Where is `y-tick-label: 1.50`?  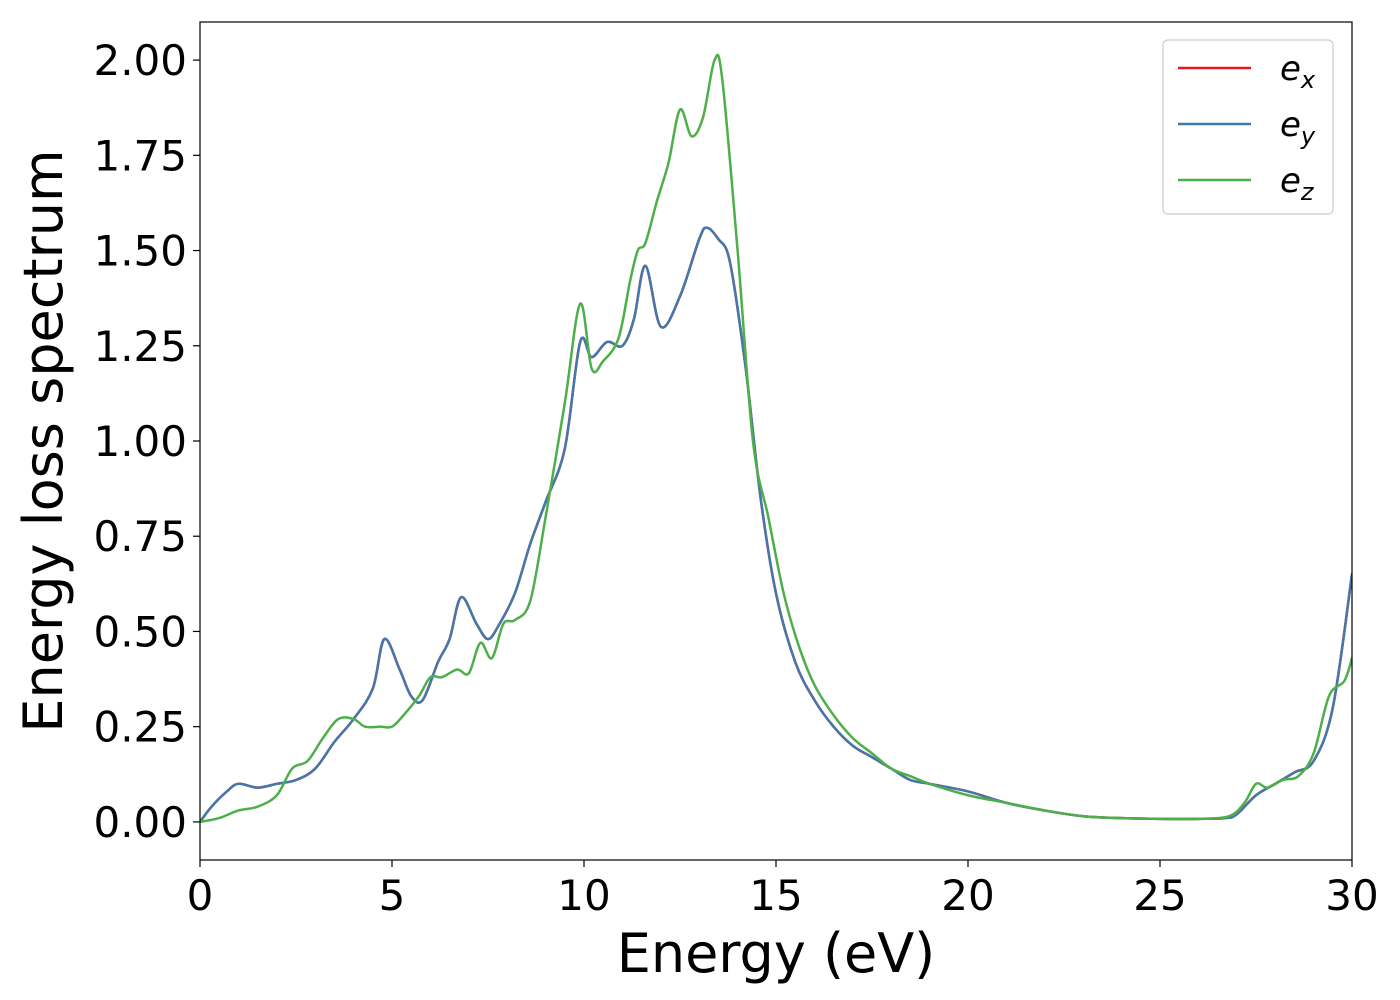 y-tick-label: 1.50 is located at coordinates (140, 251).